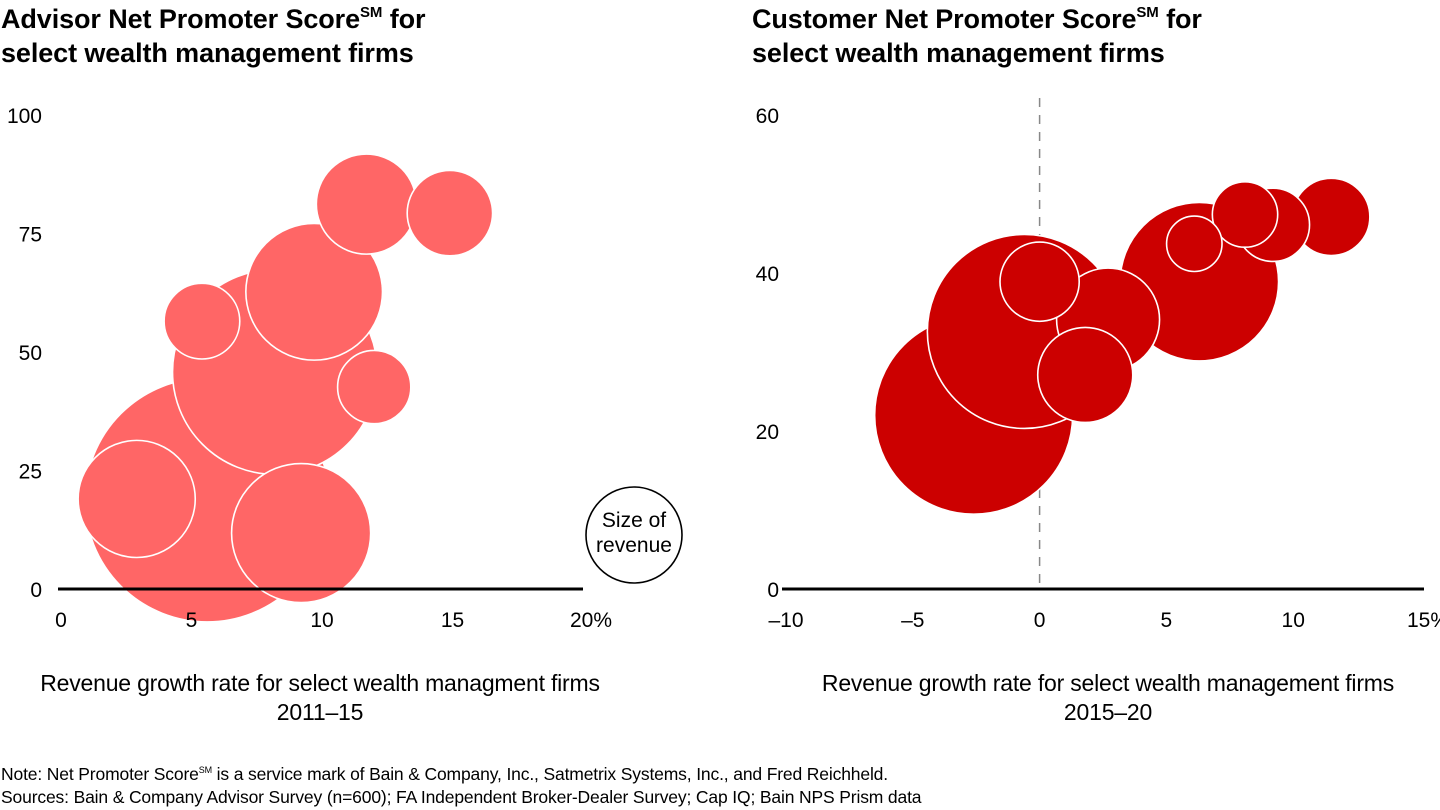 The width and height of the screenshot is (1440, 810). I want to click on right-title-rest: for, so click(1180, 19).